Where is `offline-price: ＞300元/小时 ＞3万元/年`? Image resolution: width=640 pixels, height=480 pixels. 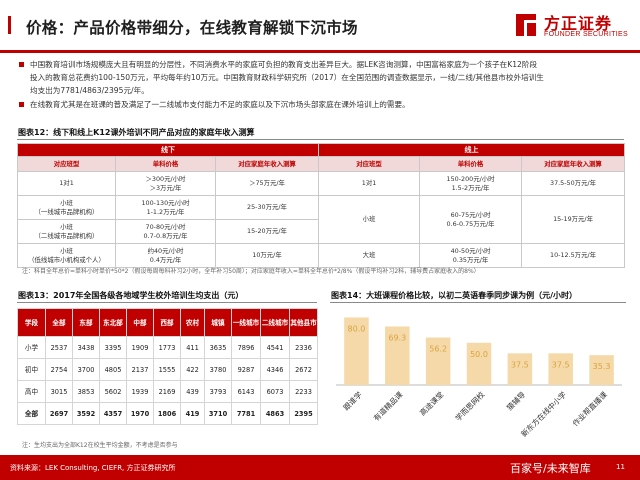
offline-price: ＞300元/小时 ＞3万元/年 is located at coordinates (165, 183).